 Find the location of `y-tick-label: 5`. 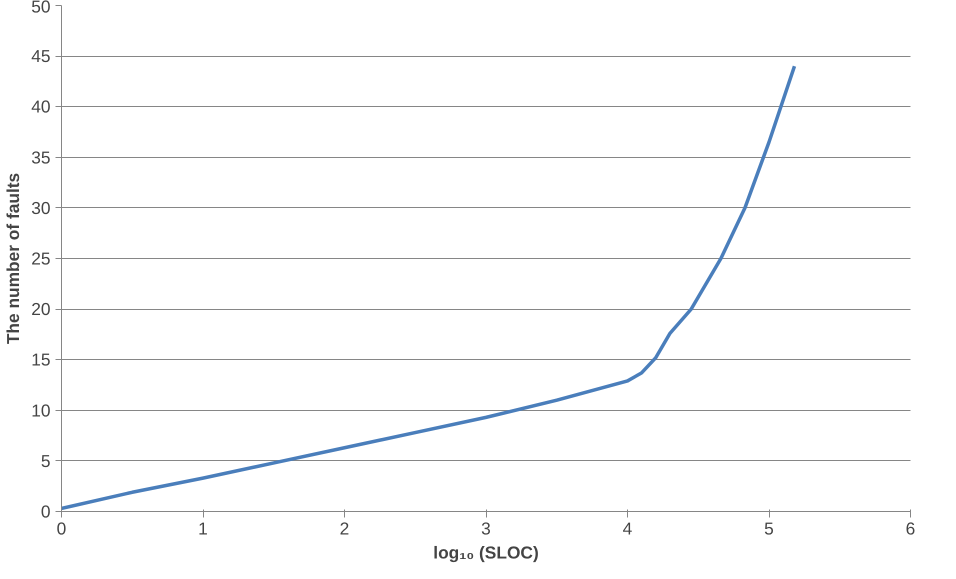

y-tick-label: 5 is located at coordinates (45, 460).